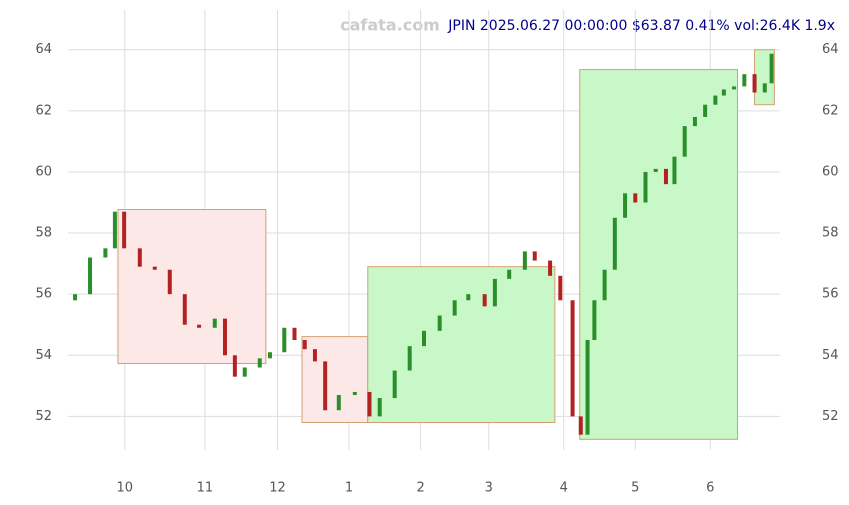  I want to click on x-tick-label: 2, so click(420, 488).